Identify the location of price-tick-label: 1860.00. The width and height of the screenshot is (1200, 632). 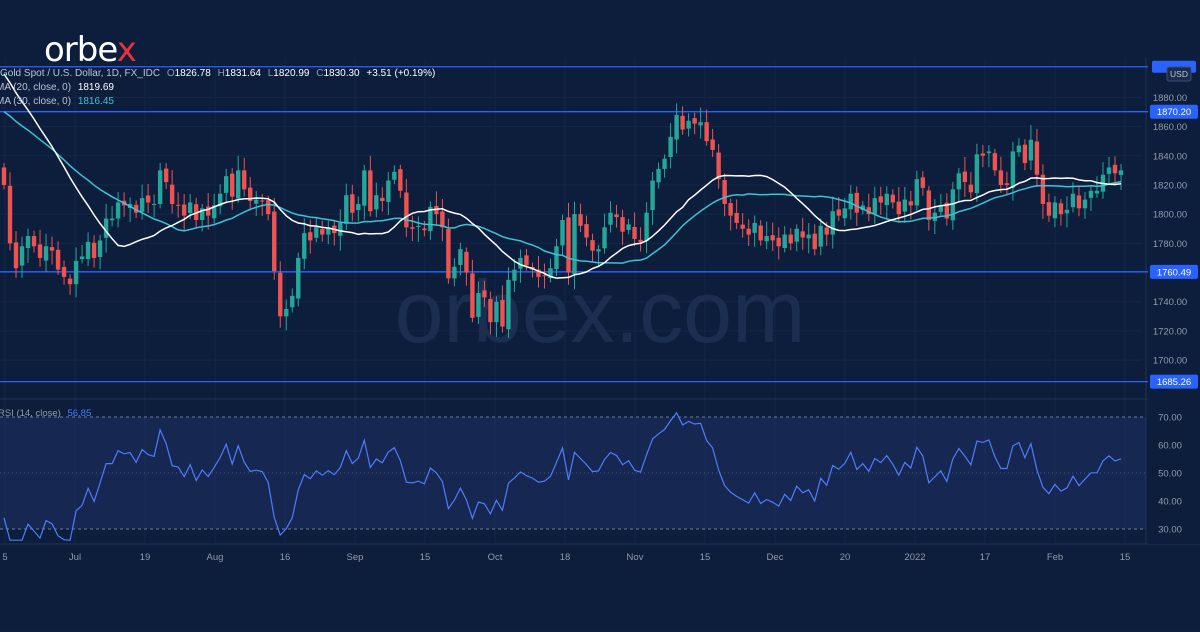
(1170, 127).